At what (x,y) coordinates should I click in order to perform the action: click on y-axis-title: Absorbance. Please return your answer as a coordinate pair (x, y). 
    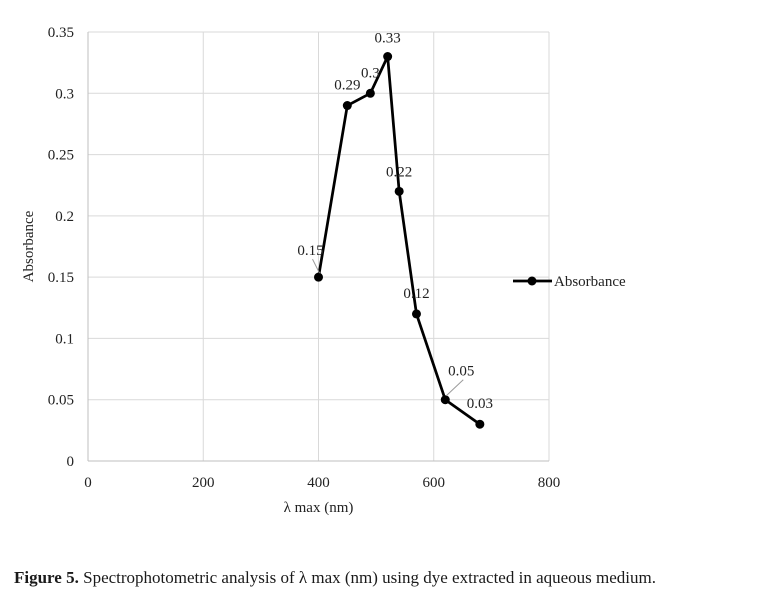
    Looking at the image, I should click on (29, 246).